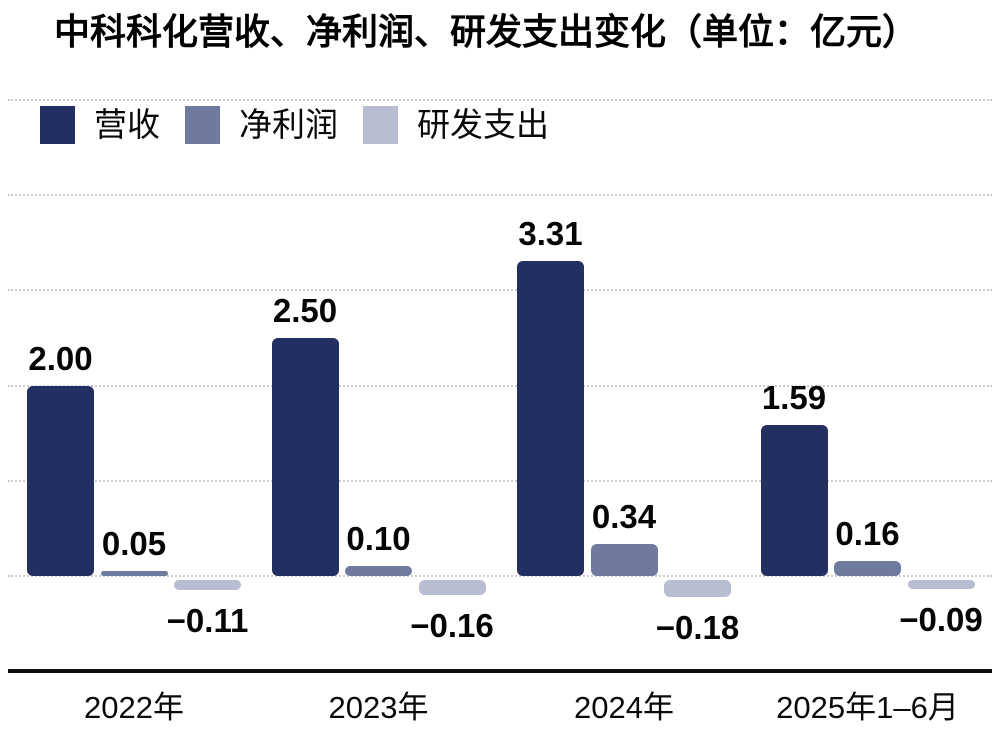  What do you see at coordinates (452, 626) in the screenshot?
I see `value-label-rd-expense-1: −0.16` at bounding box center [452, 626].